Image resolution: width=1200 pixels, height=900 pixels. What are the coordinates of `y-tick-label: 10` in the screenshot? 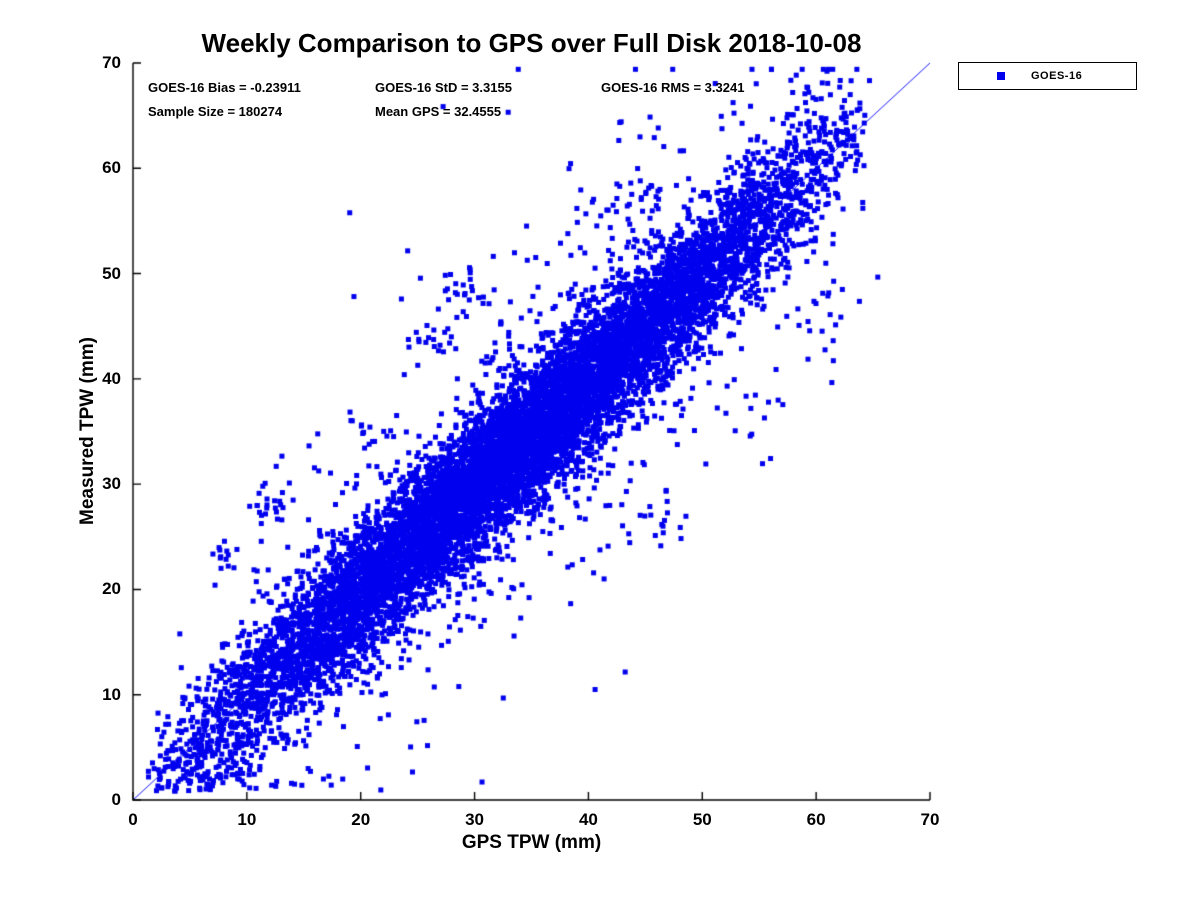 It's located at (111, 694).